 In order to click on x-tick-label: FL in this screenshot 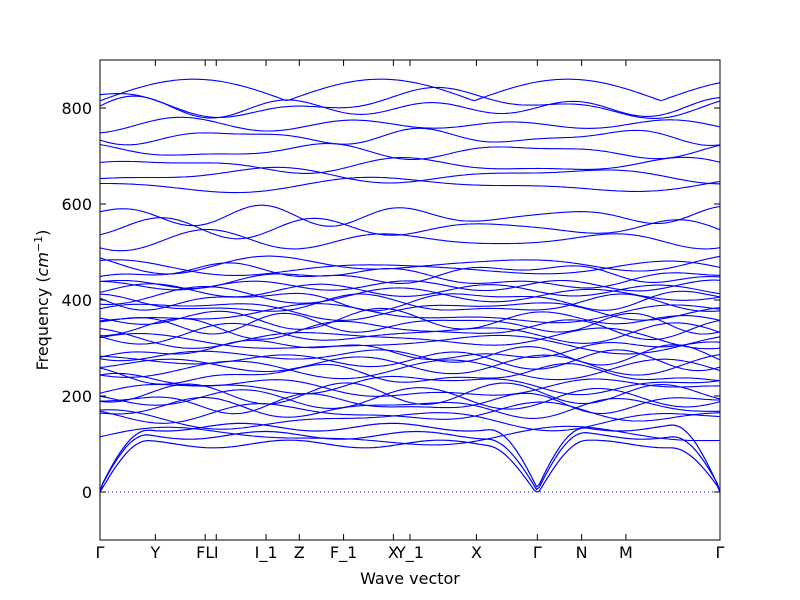, I will do `click(205, 552)`.